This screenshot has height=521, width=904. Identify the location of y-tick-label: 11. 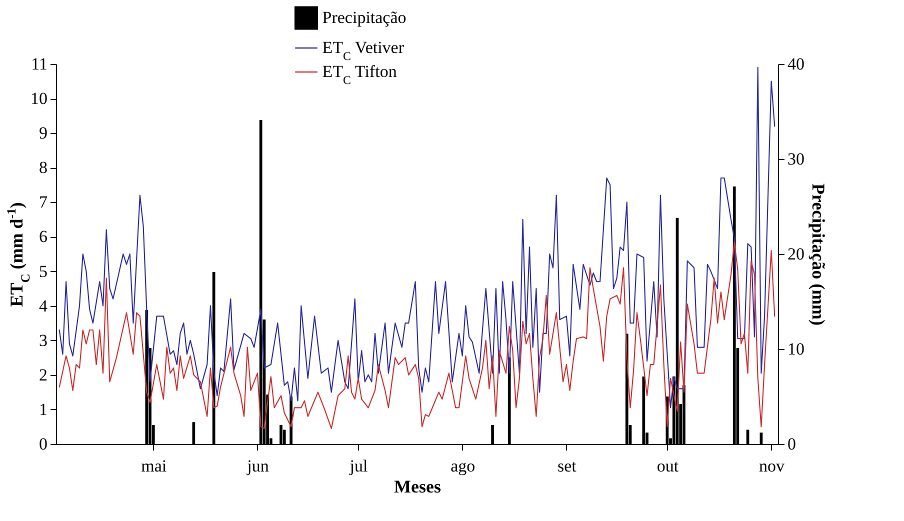
(39, 64).